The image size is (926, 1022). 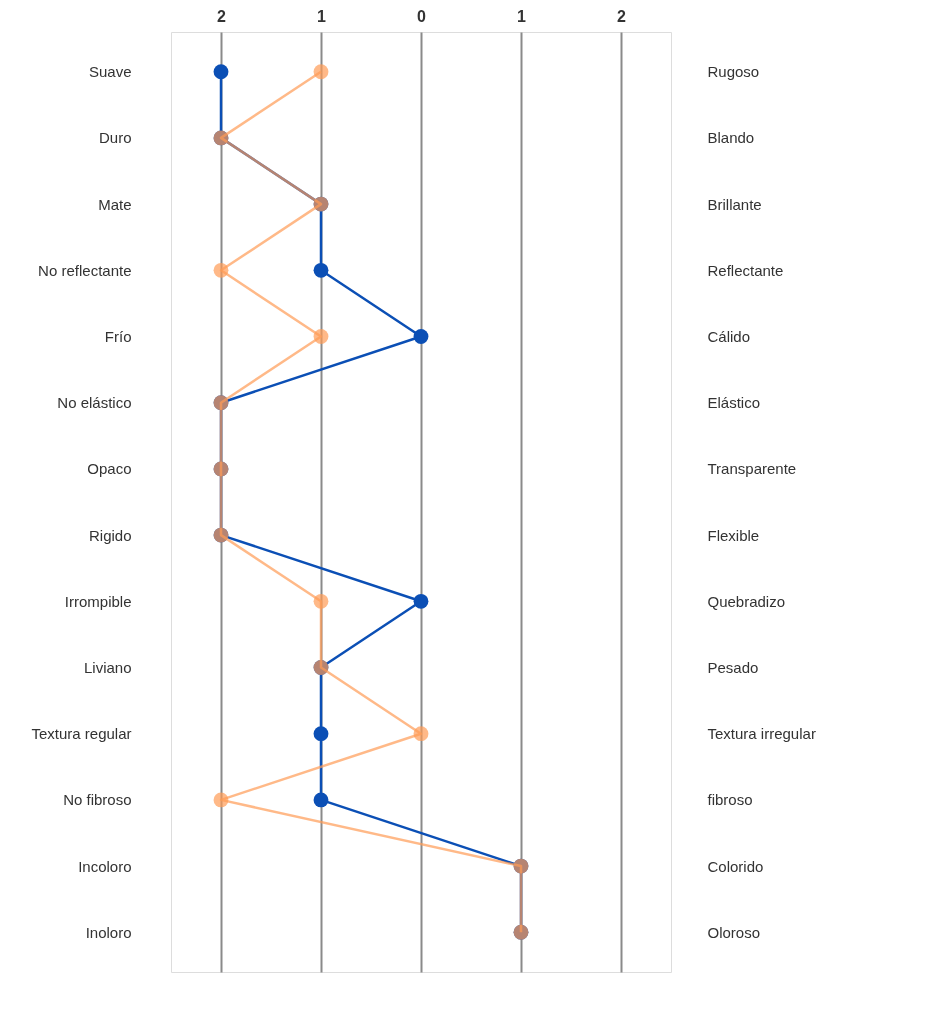 I want to click on y-tick-label: Rigido, so click(x=110, y=535).